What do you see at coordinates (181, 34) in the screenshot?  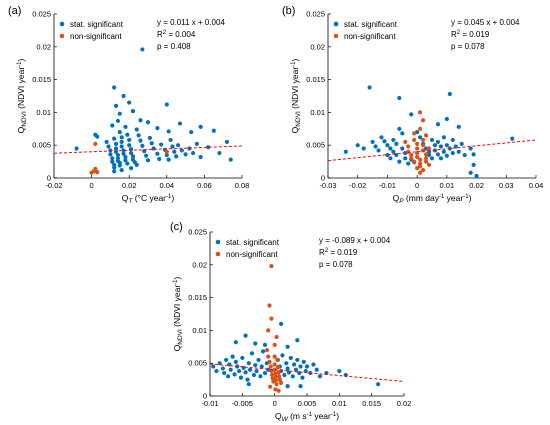 I see `r-squared-value: = 0.004` at bounding box center [181, 34].